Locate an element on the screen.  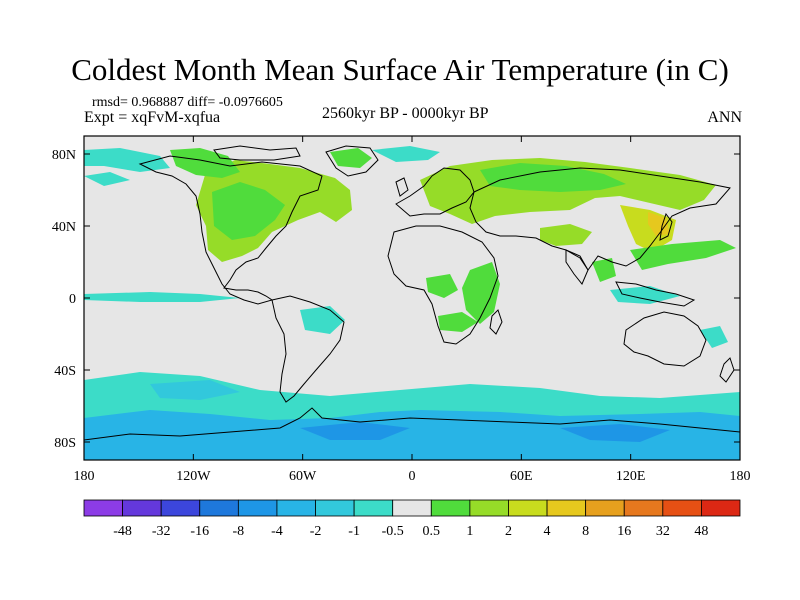
cold-anomaly-equatorial-pacific is located at coordinates (162, 297).